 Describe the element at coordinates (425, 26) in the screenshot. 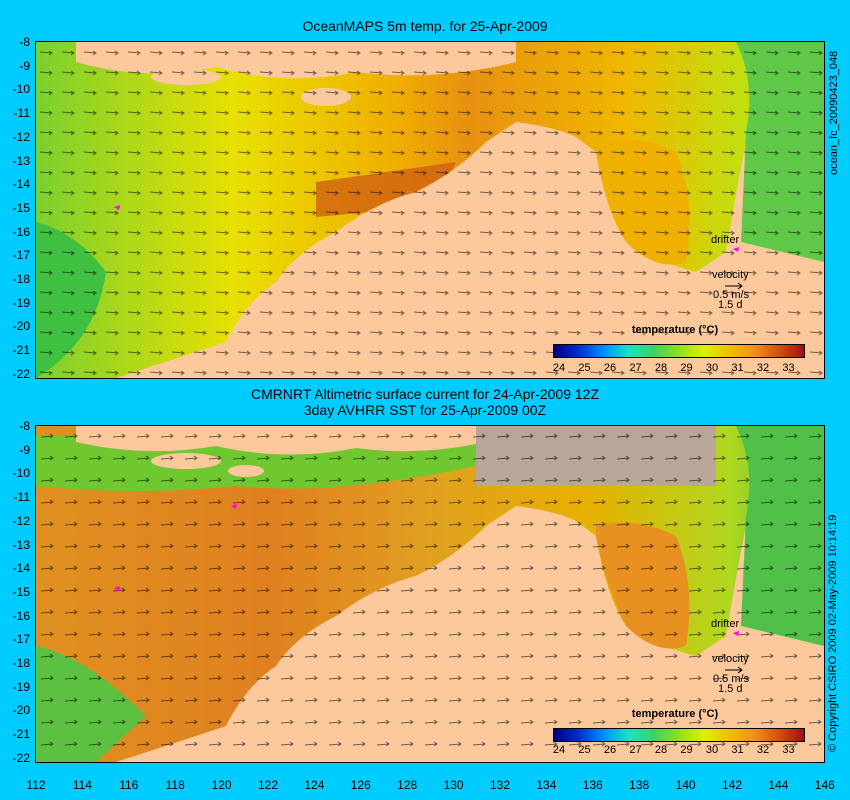

I see `top-panel-title: OceanMAPS 5m temp. for 25-Apr-2009` at that location.